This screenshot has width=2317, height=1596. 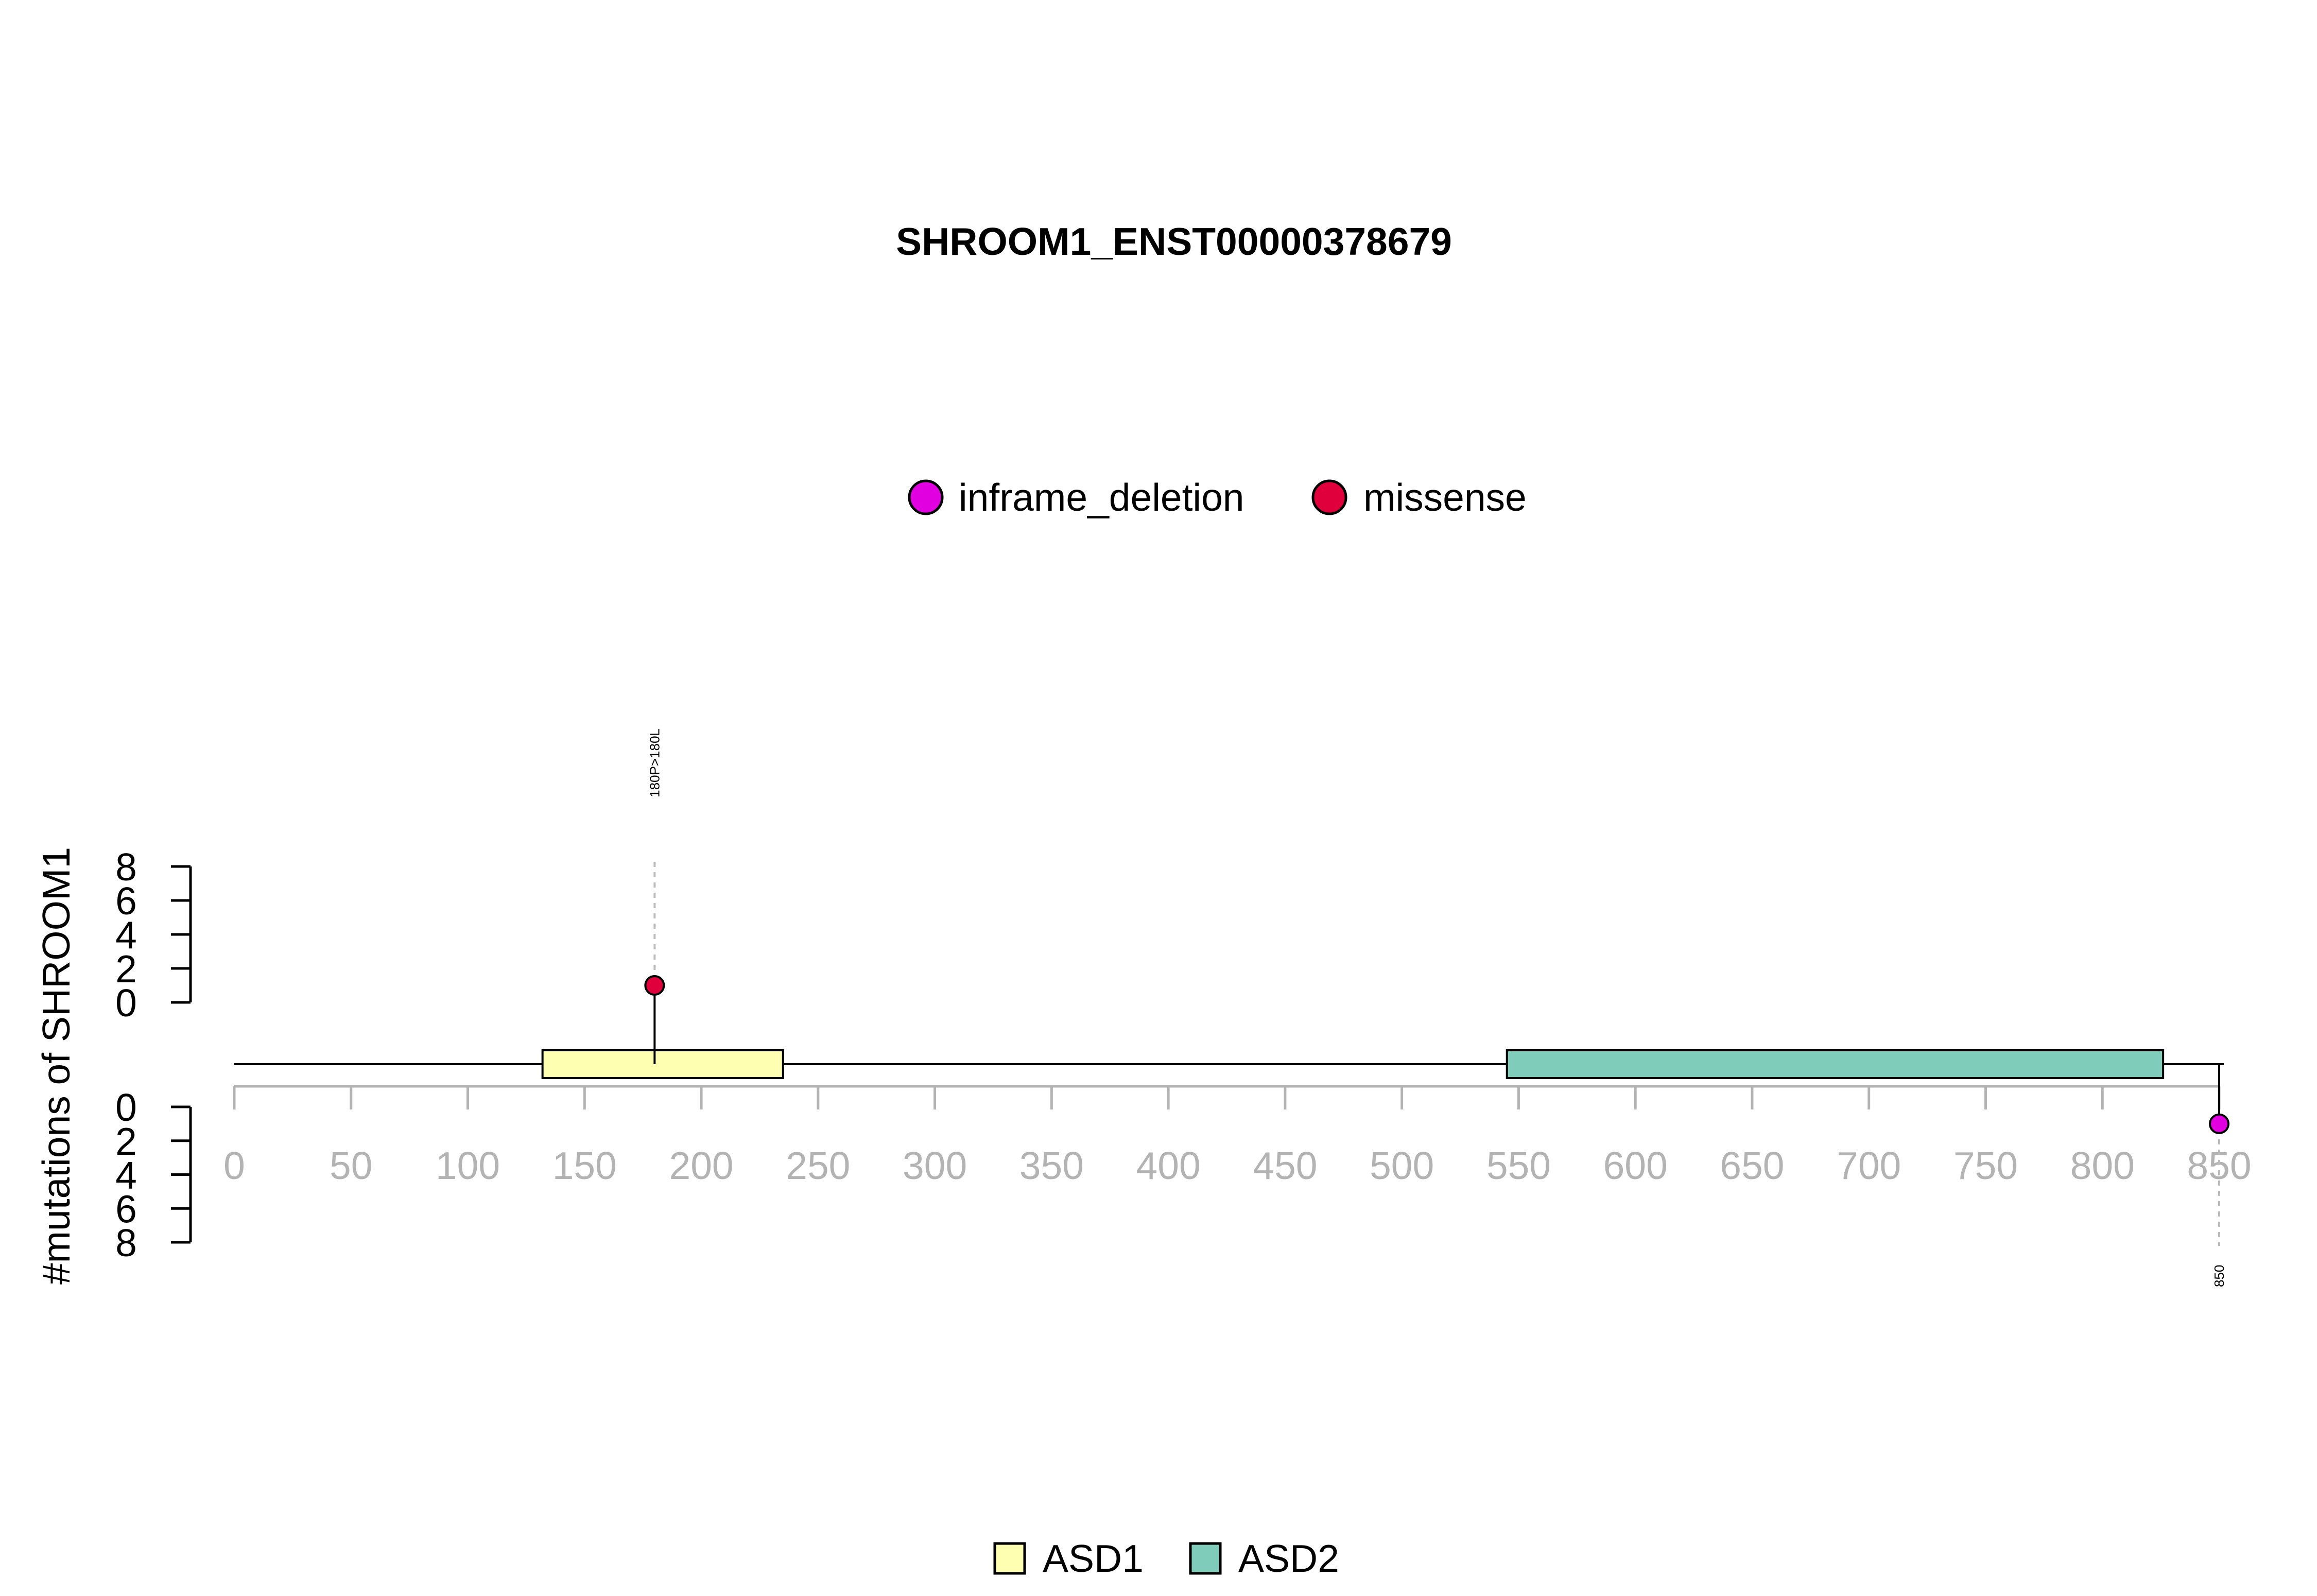 I want to click on mutation-label: 180P>180L, so click(x=654, y=763).